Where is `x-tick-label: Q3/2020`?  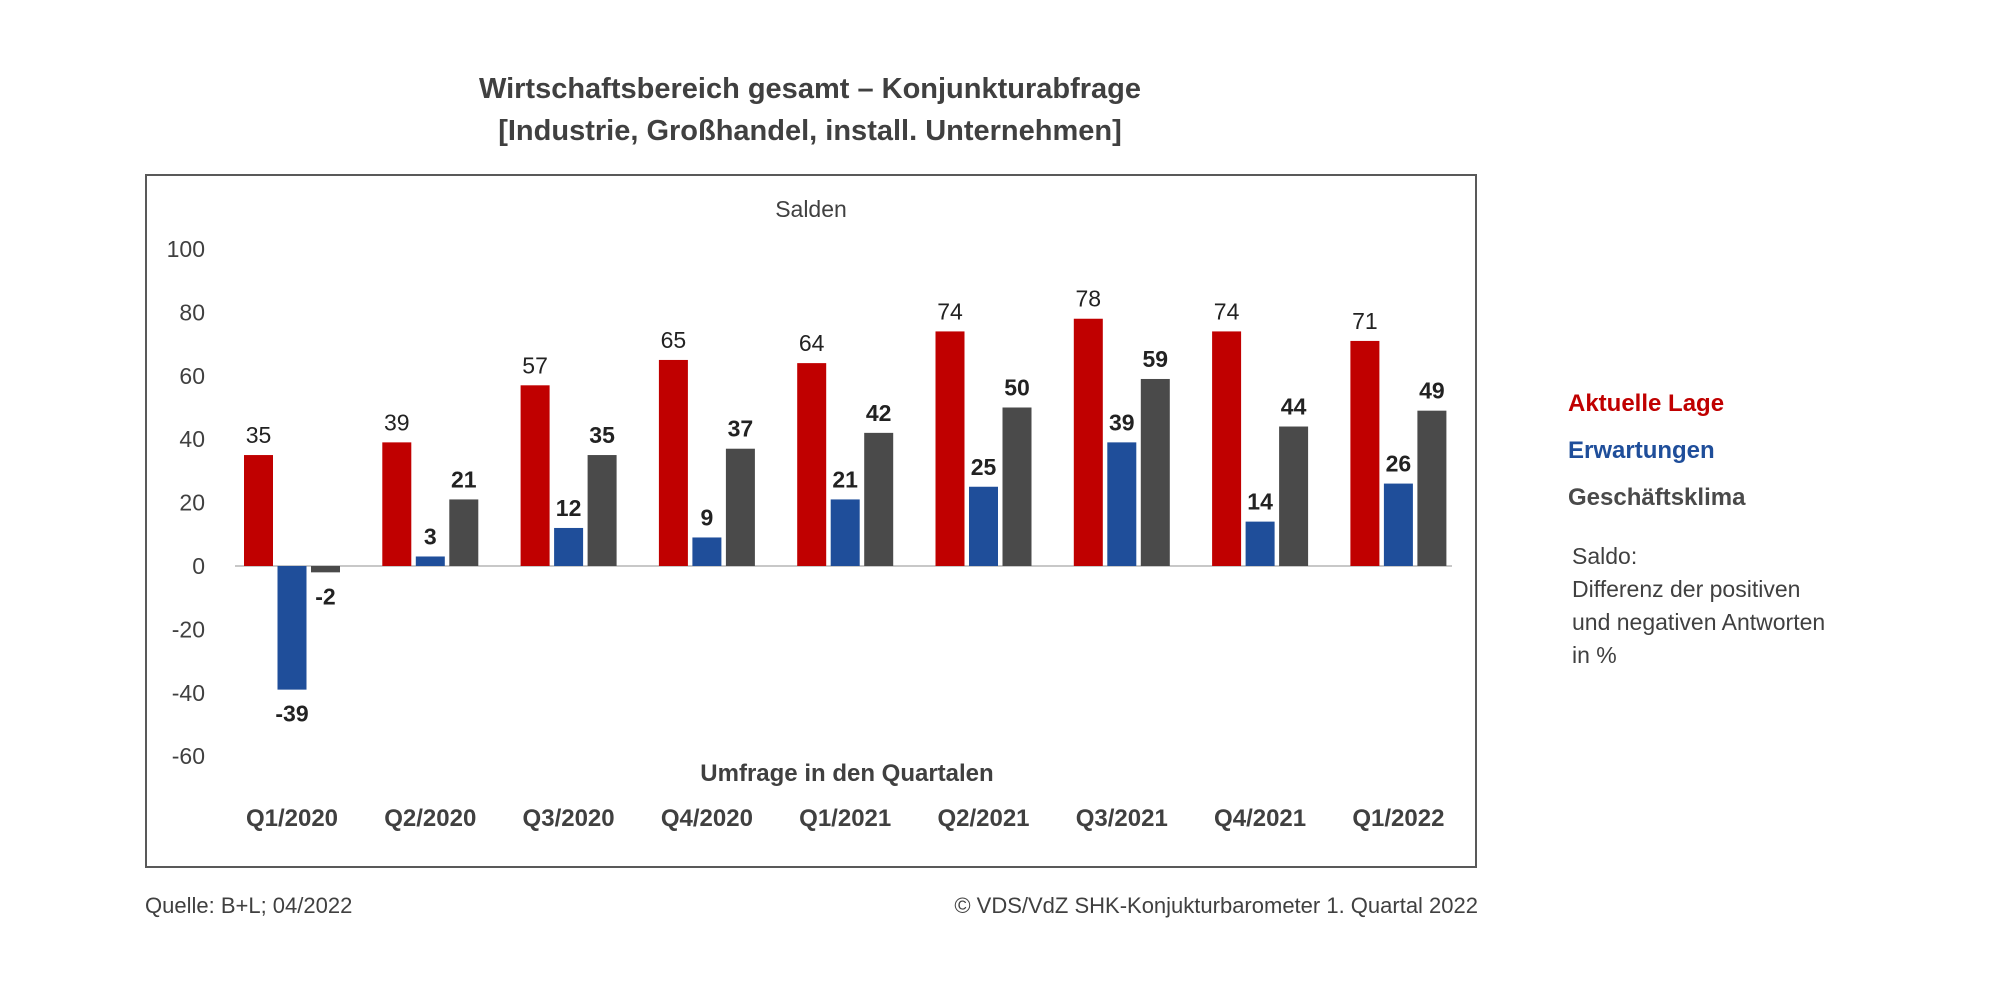 x-tick-label: Q3/2020 is located at coordinates (569, 818).